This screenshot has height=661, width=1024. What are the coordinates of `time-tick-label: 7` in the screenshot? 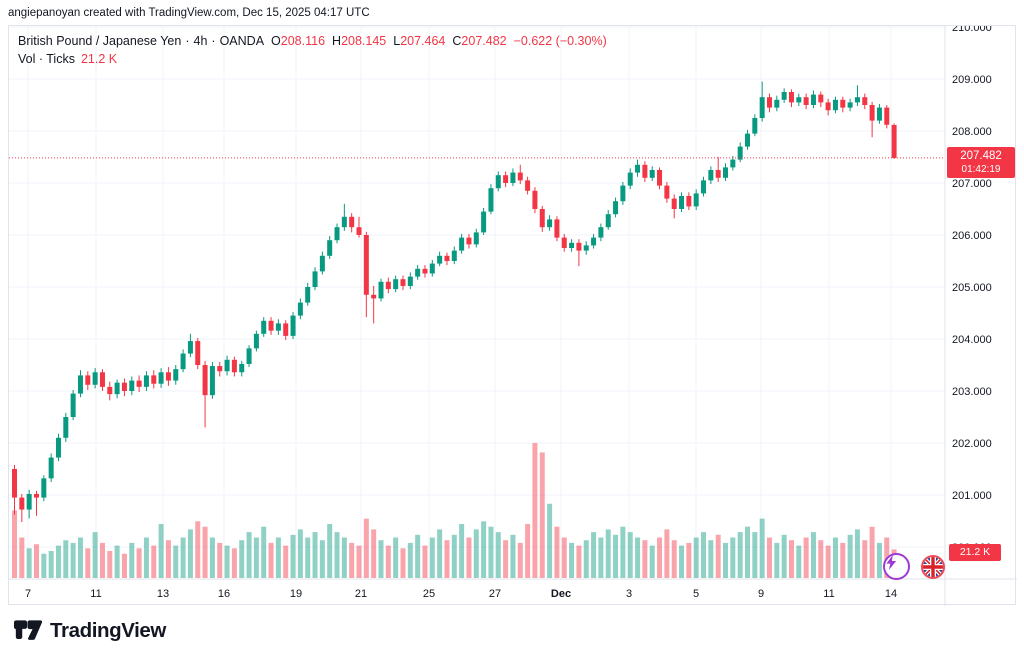 It's located at (28, 594).